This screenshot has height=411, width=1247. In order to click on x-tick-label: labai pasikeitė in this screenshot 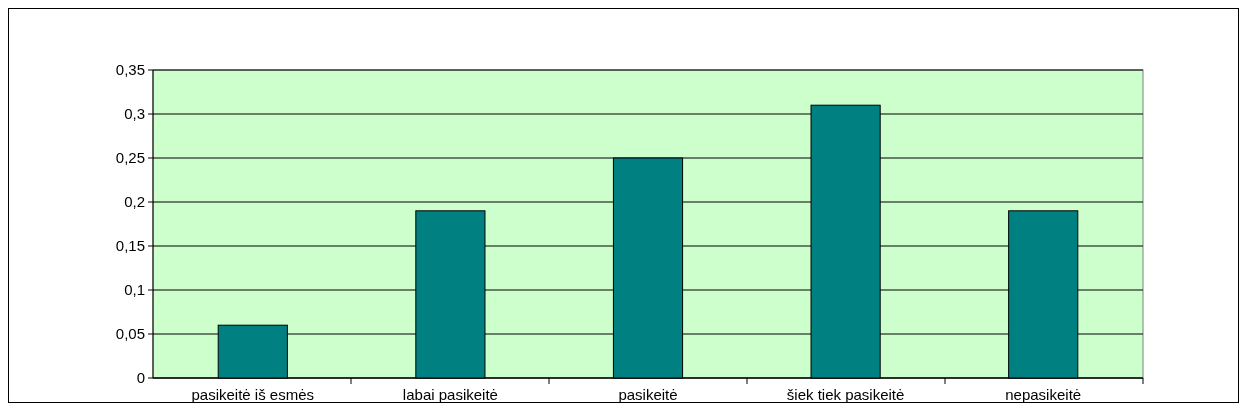, I will do `click(450, 394)`.